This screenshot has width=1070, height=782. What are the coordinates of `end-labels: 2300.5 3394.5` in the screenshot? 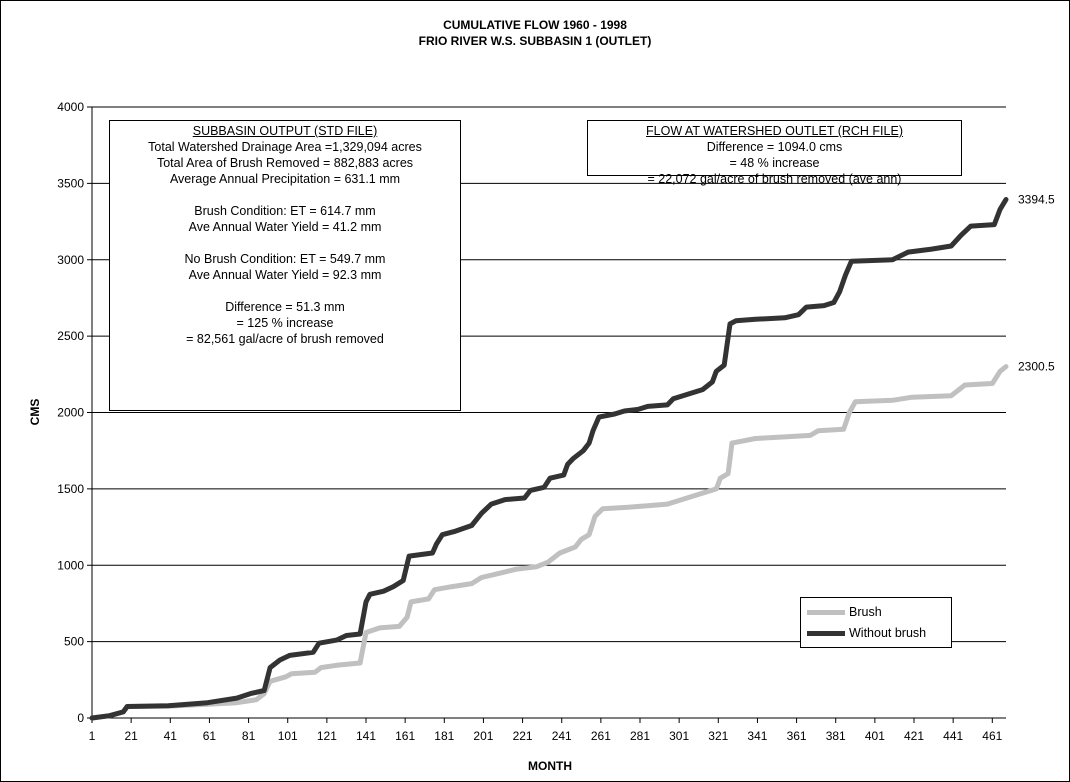 It's located at (1036, 282).